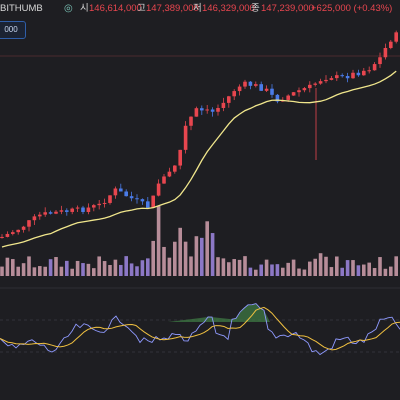 Image resolution: width=400 pixels, height=400 pixels. I want to click on close-label: 종, so click(255, 8).